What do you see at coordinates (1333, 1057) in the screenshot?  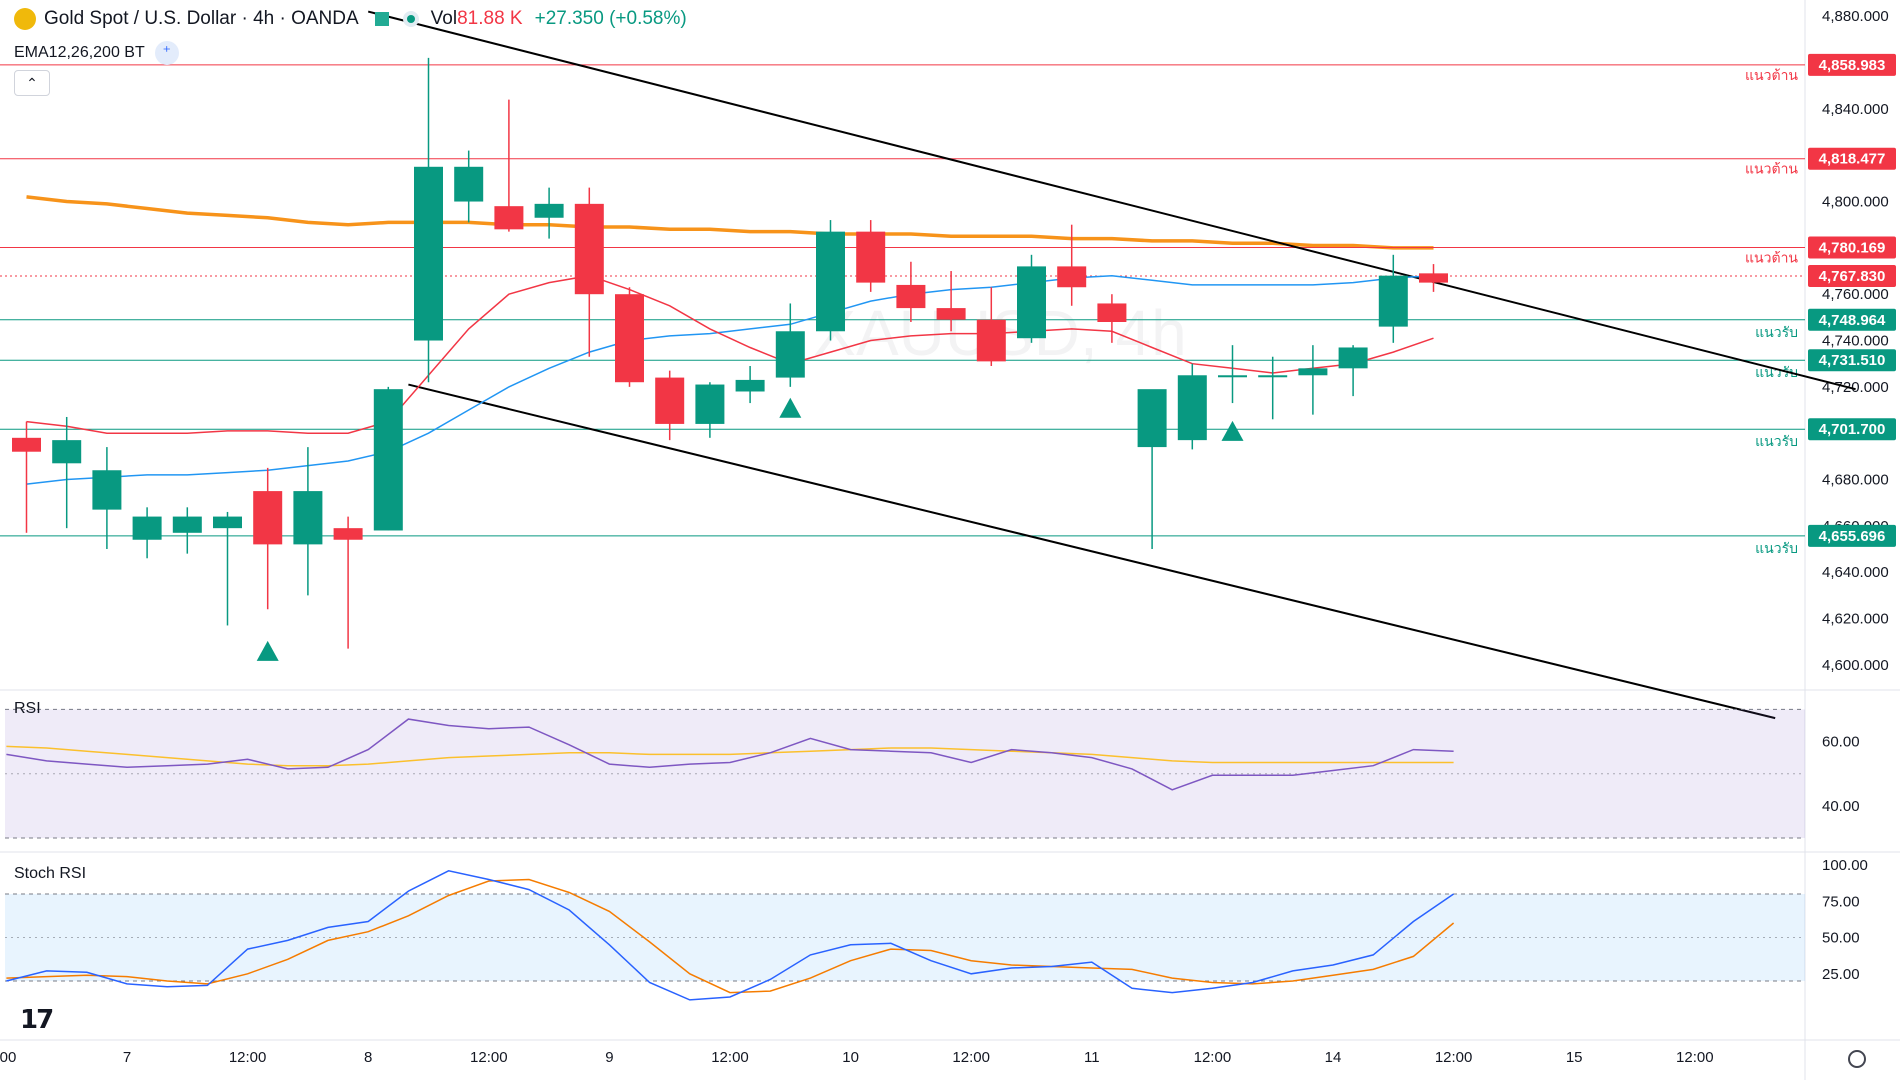 I see `time-tick-label: 14` at bounding box center [1333, 1057].